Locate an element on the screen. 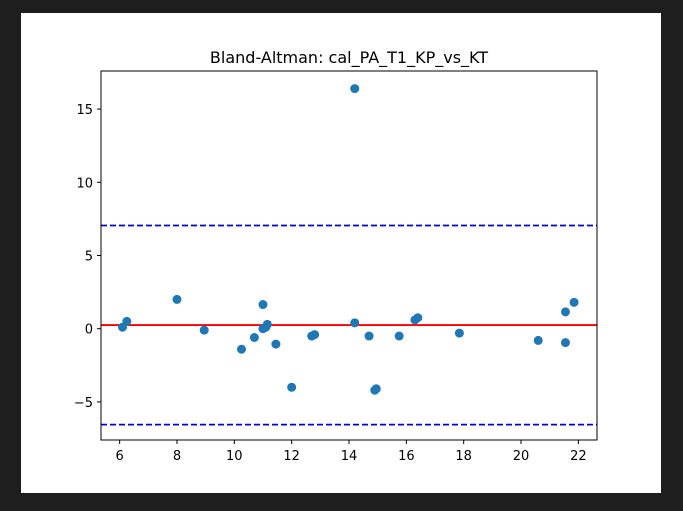  y-tick-label: −5 is located at coordinates (83, 403).